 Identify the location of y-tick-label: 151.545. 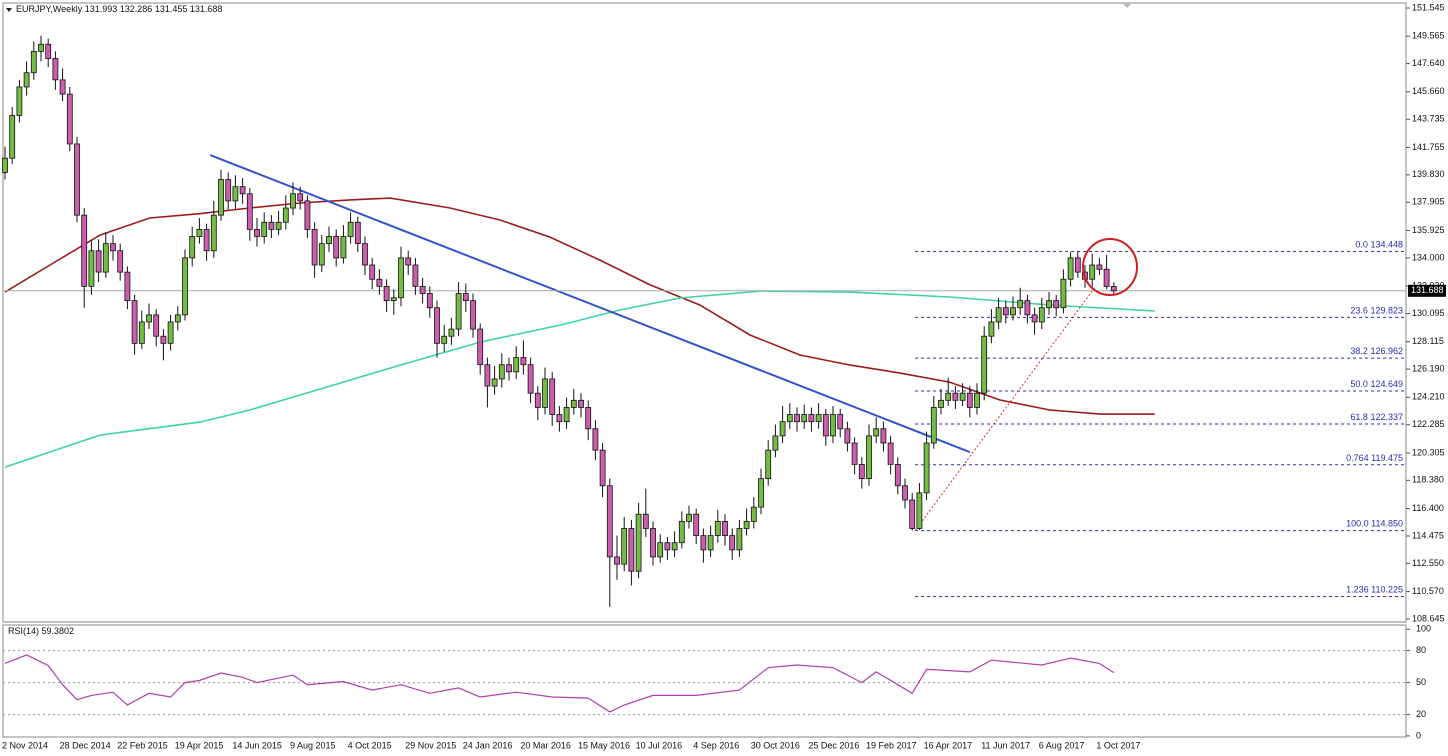
(1428, 7).